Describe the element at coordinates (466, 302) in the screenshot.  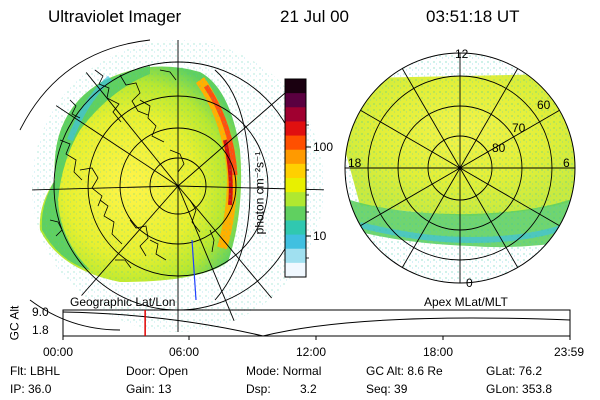
I see `polar-caption: Apex MLat/MLT` at that location.